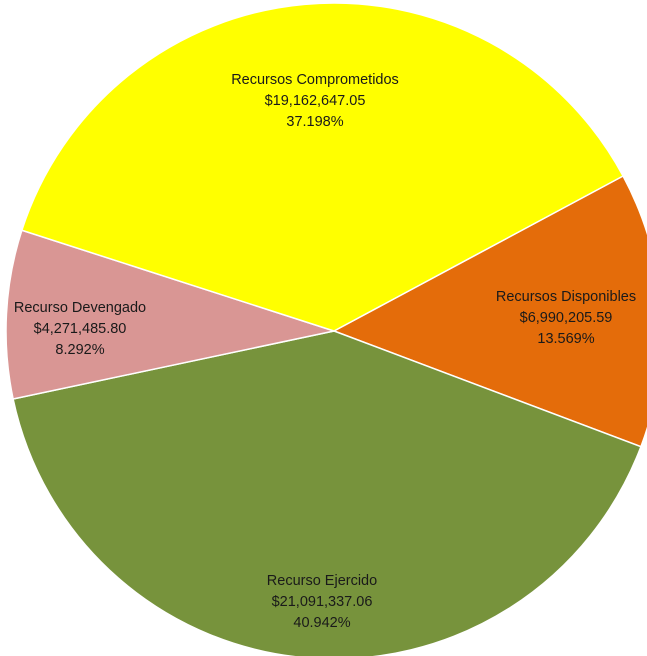 The image size is (647, 656). I want to click on slice-data-label: Recurso Ejercido $21,091,337.06 40.942%, so click(322, 602).